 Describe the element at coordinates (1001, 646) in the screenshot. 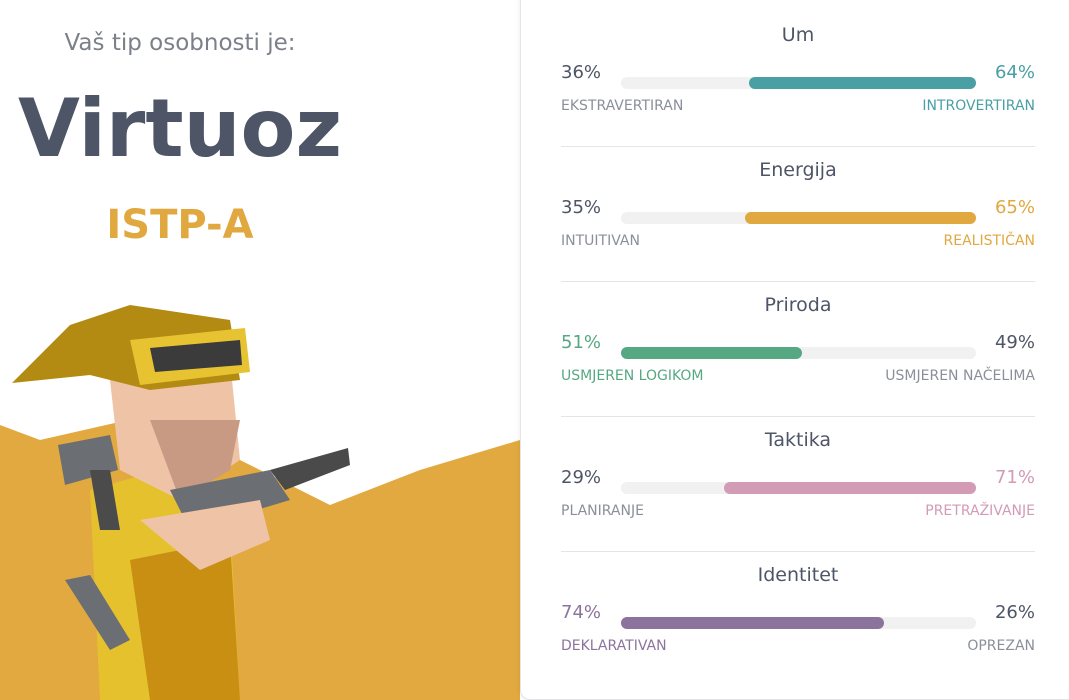

I see `right-label: OPREZAN` at that location.